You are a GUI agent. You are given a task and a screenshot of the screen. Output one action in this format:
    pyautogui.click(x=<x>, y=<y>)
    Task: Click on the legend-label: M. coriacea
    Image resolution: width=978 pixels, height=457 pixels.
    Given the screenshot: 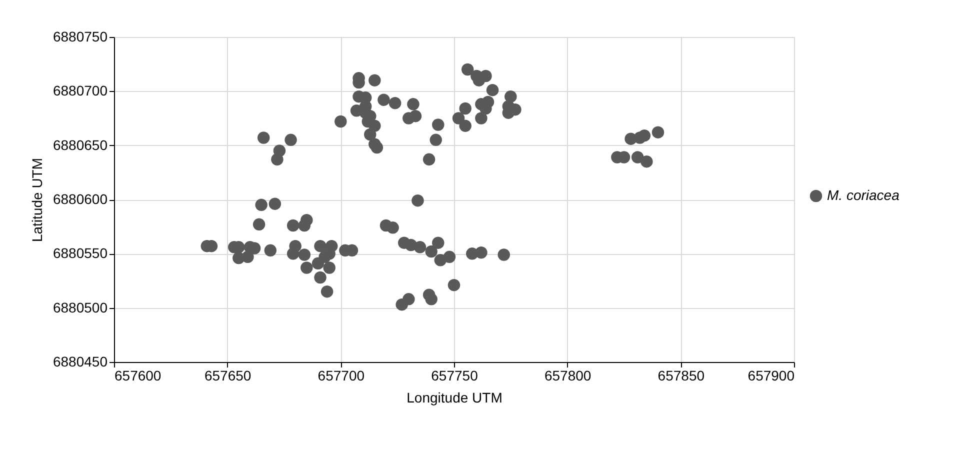 What is the action you would take?
    pyautogui.click(x=863, y=195)
    